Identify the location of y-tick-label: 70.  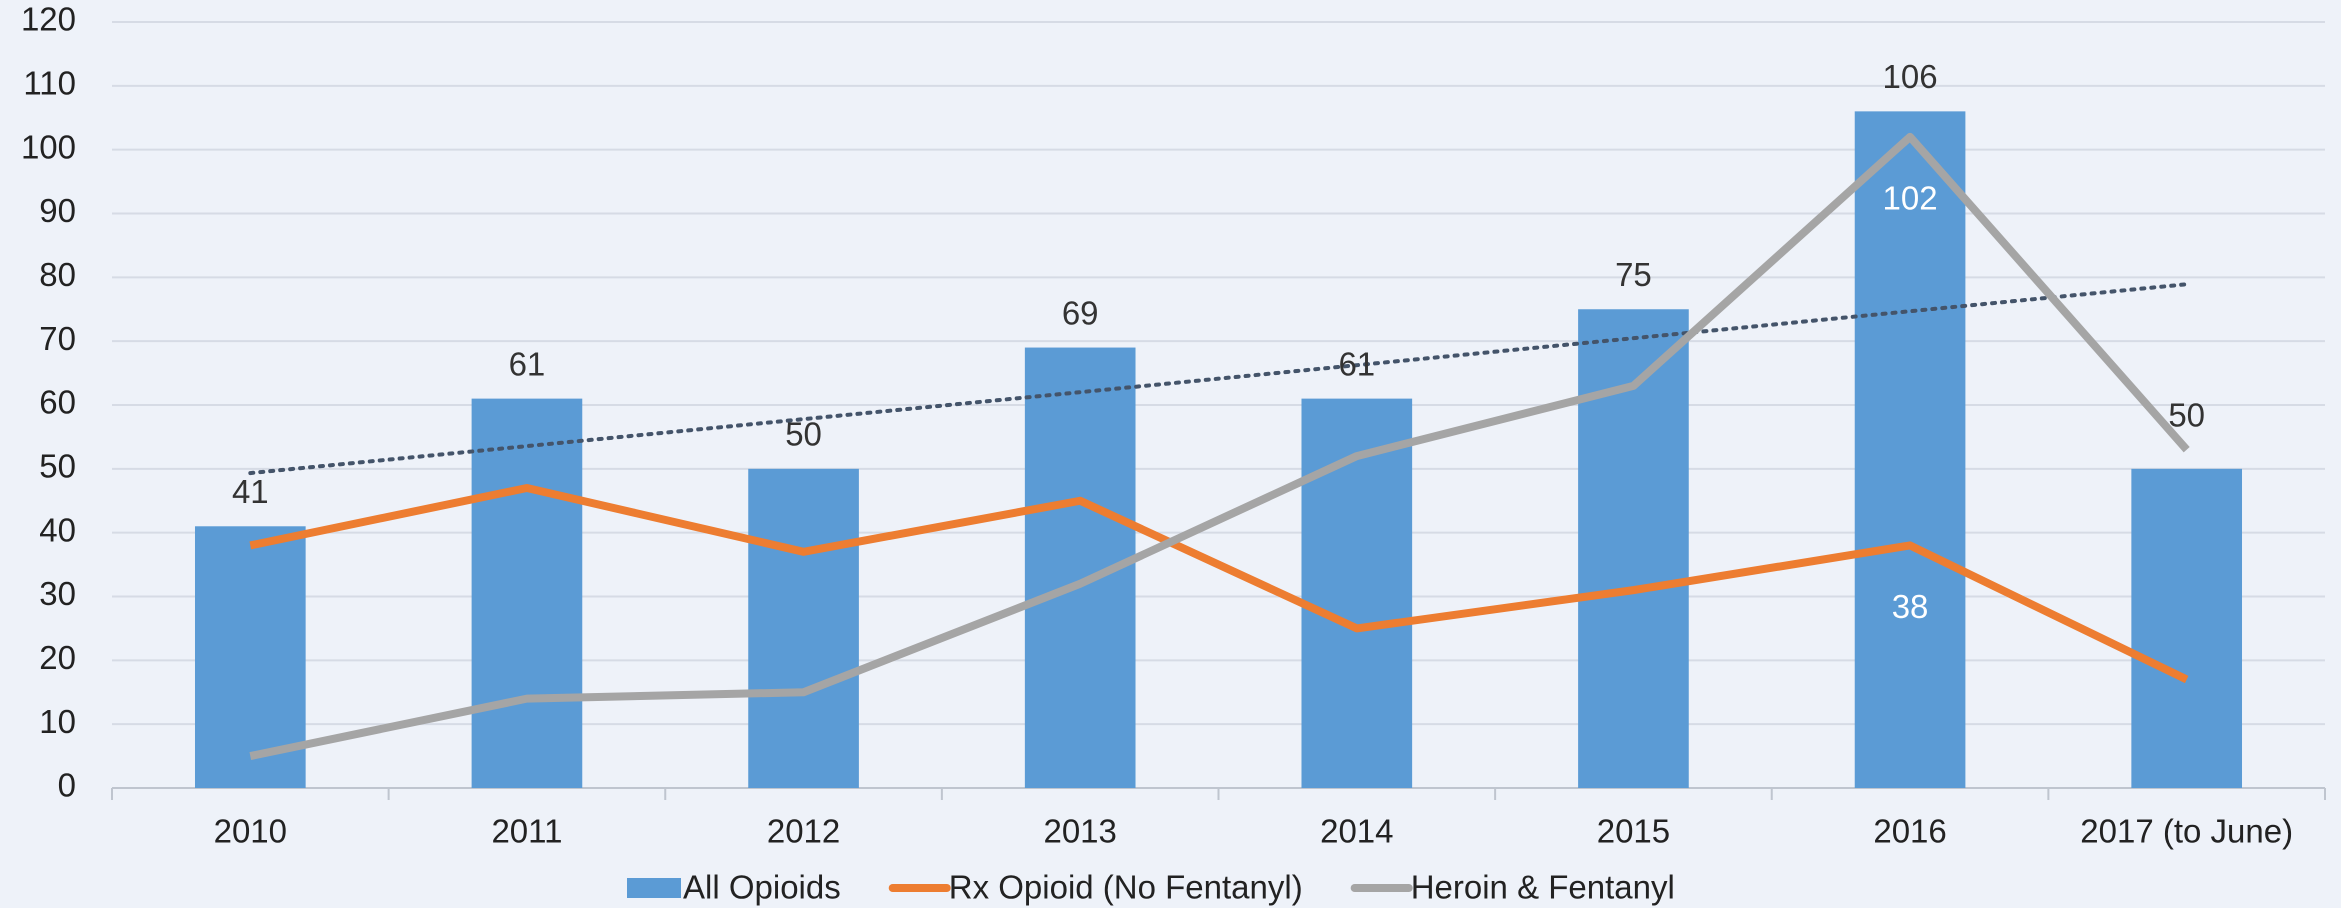
(57, 338).